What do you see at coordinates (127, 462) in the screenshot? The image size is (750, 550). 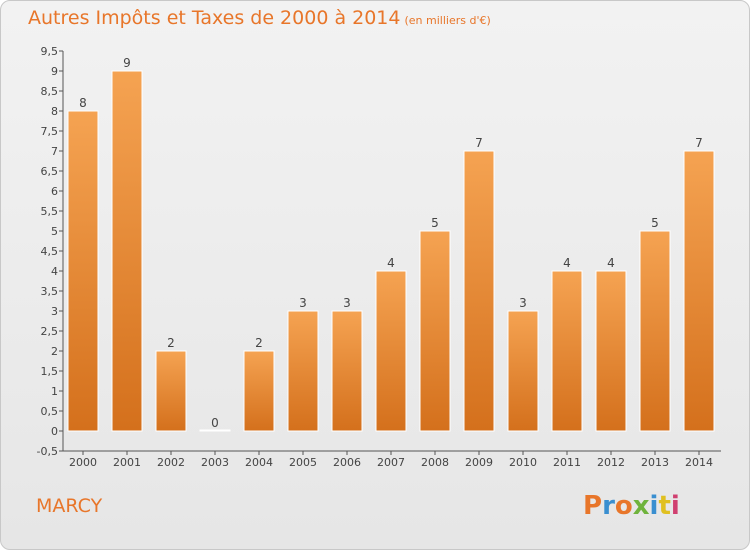 I see `x-tick-label: 2001` at bounding box center [127, 462].